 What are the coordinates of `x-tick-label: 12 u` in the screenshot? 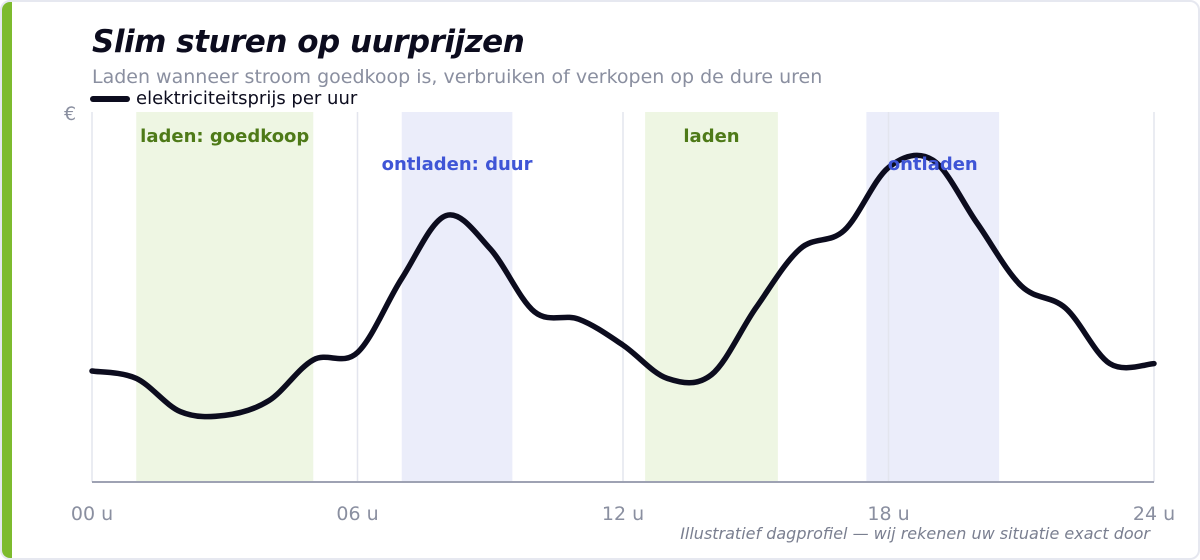 It's located at (623, 514).